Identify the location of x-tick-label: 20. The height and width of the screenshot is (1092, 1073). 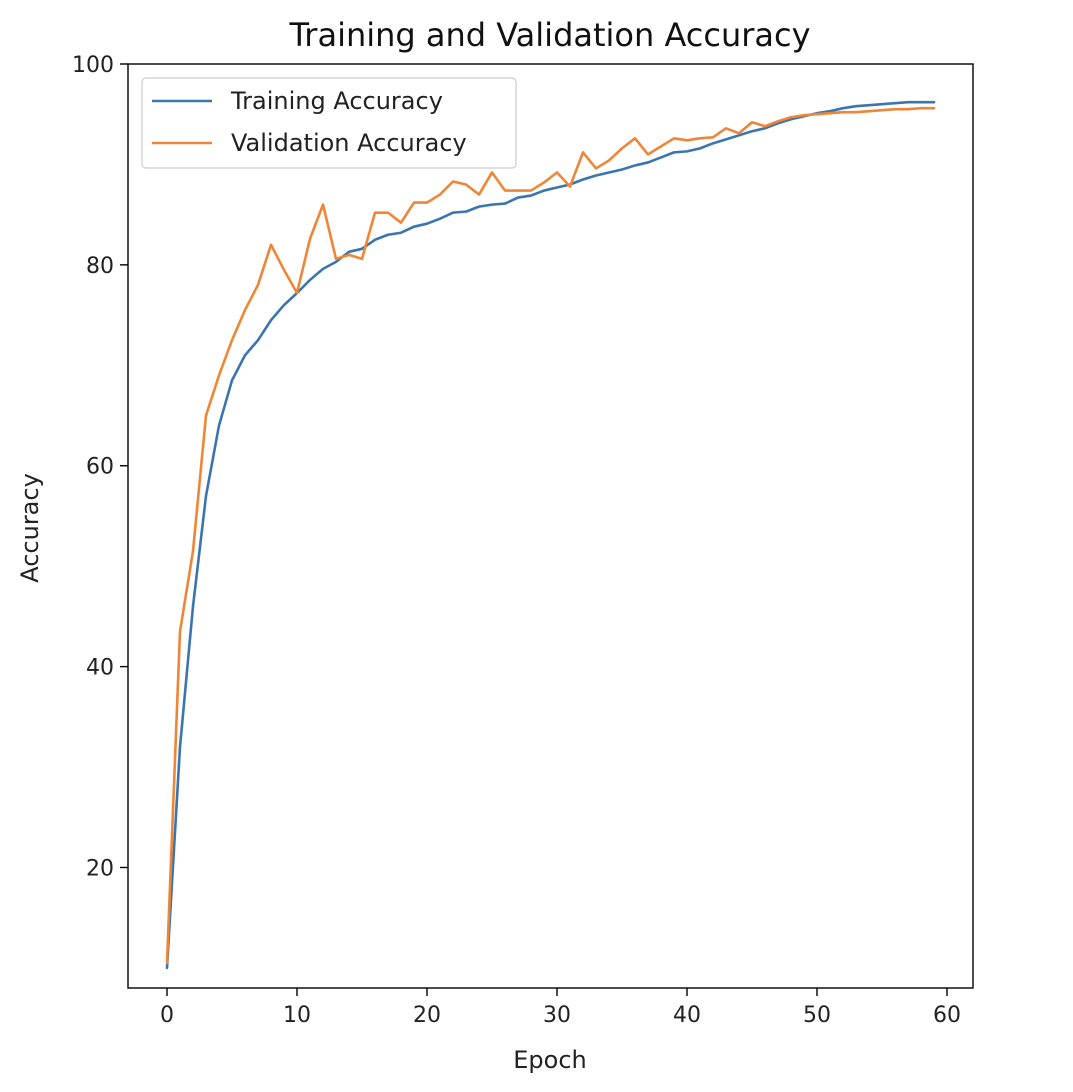
(427, 1015).